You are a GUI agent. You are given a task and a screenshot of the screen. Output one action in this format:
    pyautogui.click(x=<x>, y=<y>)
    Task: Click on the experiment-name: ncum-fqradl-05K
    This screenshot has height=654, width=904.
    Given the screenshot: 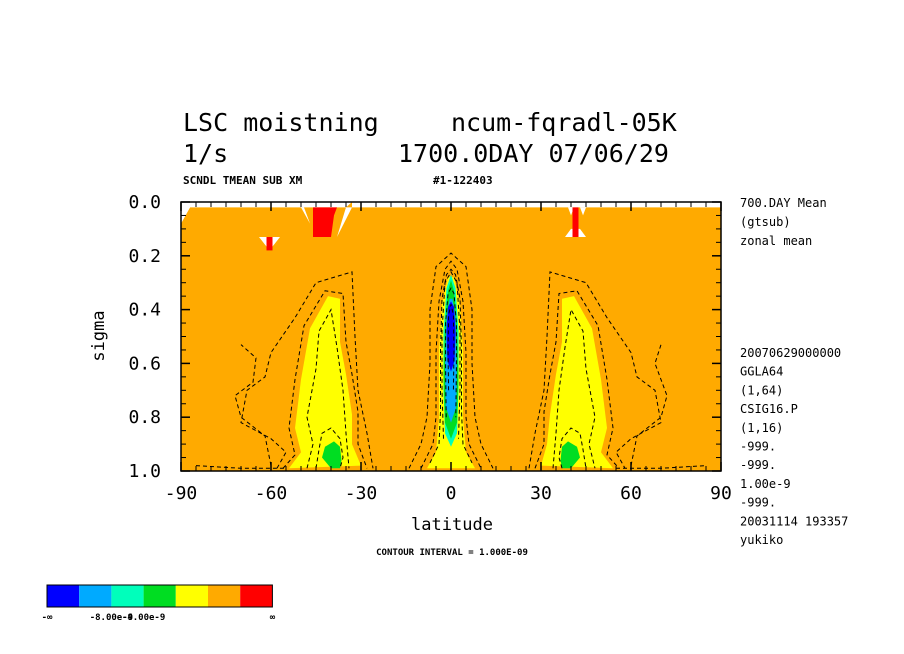 What is the action you would take?
    pyautogui.click(x=564, y=122)
    